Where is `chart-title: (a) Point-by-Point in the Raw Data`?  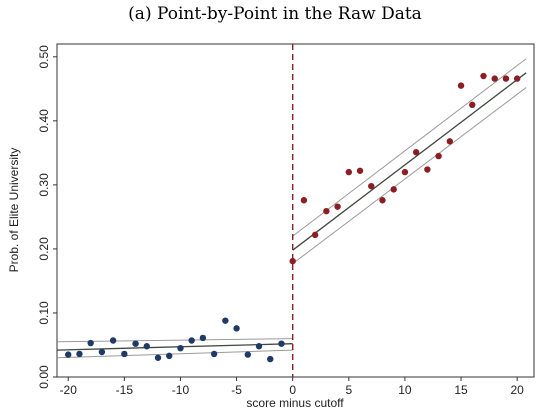 chart-title: (a) Point-by-Point in the Raw Data is located at coordinates (275, 14).